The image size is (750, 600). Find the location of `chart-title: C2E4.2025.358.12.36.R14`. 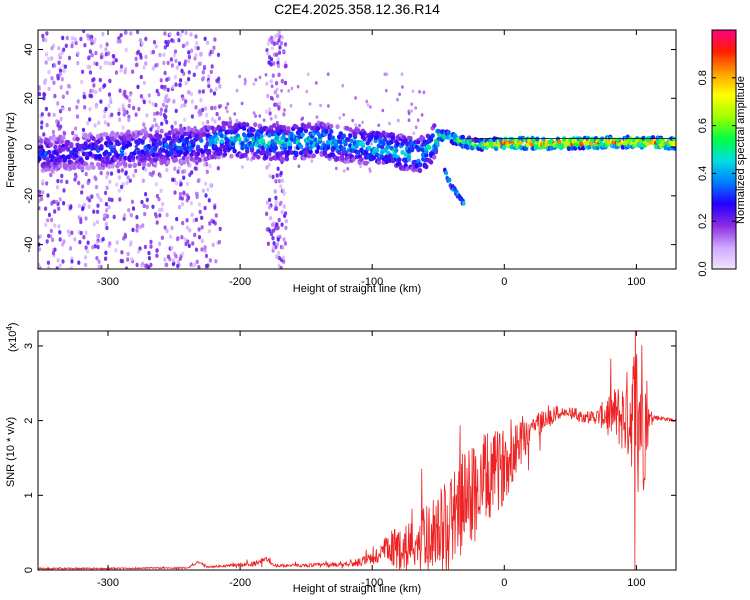

chart-title: C2E4.2025.358.12.36.R14 is located at coordinates (357, 9).